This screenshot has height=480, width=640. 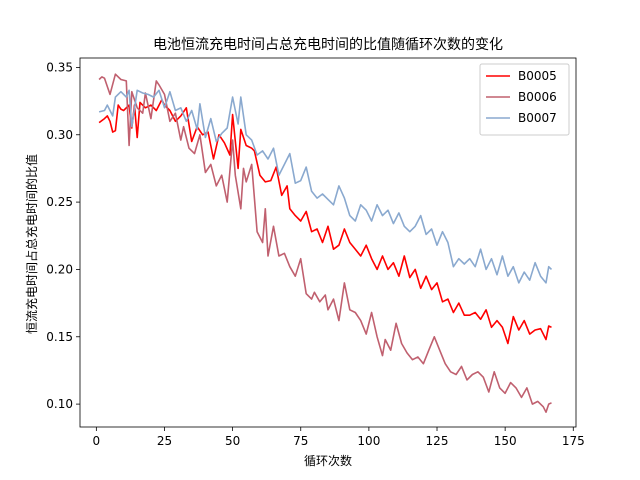 I want to click on y-tick-label: 0.30, so click(x=59, y=135).